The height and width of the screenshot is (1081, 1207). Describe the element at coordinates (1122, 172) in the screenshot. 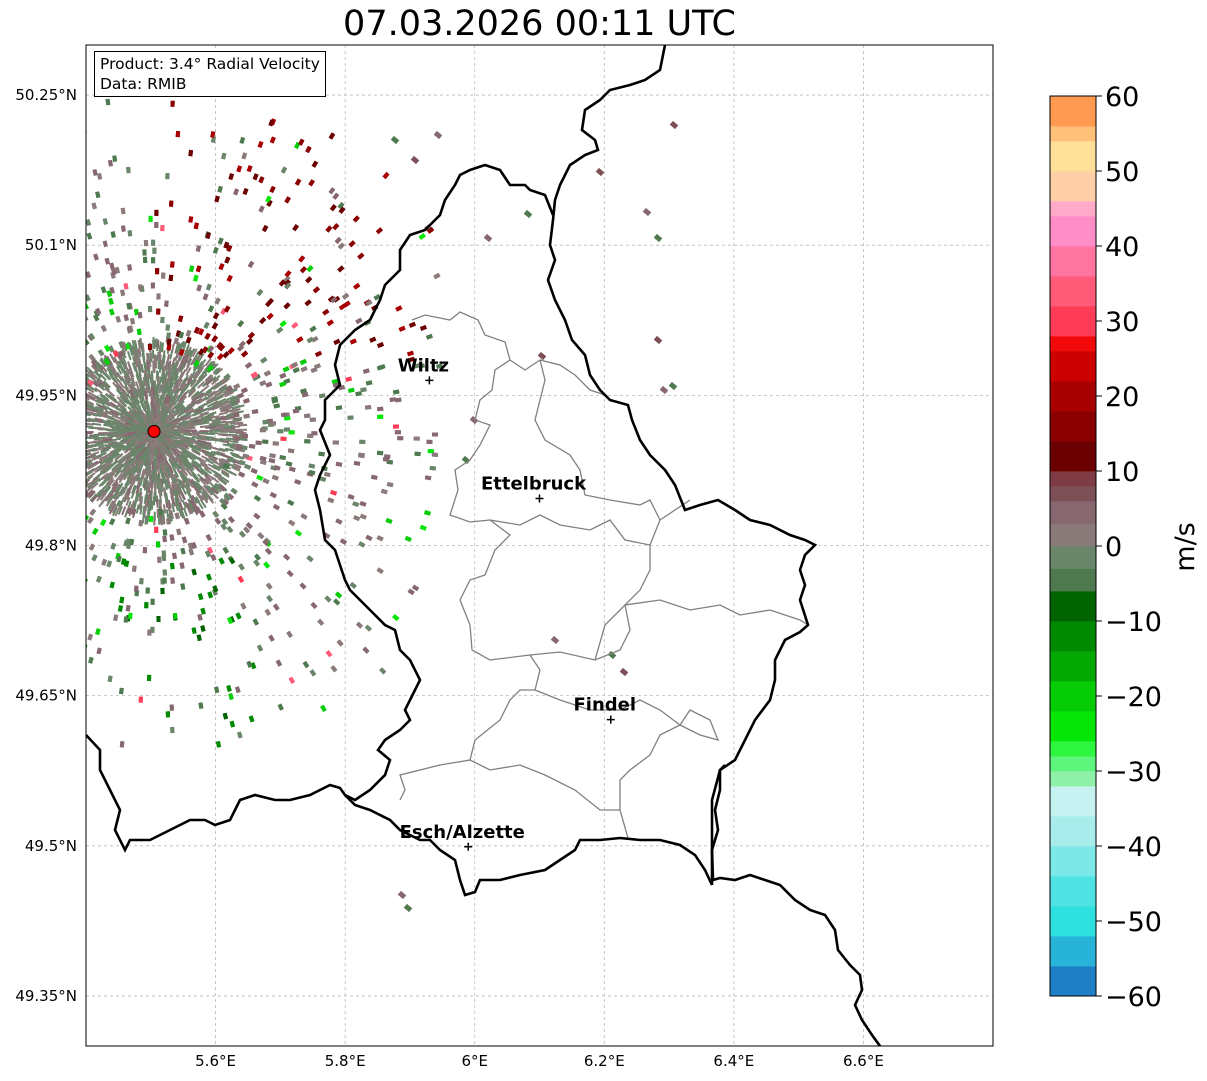

I see `colorbar-tick-label: 50` at that location.